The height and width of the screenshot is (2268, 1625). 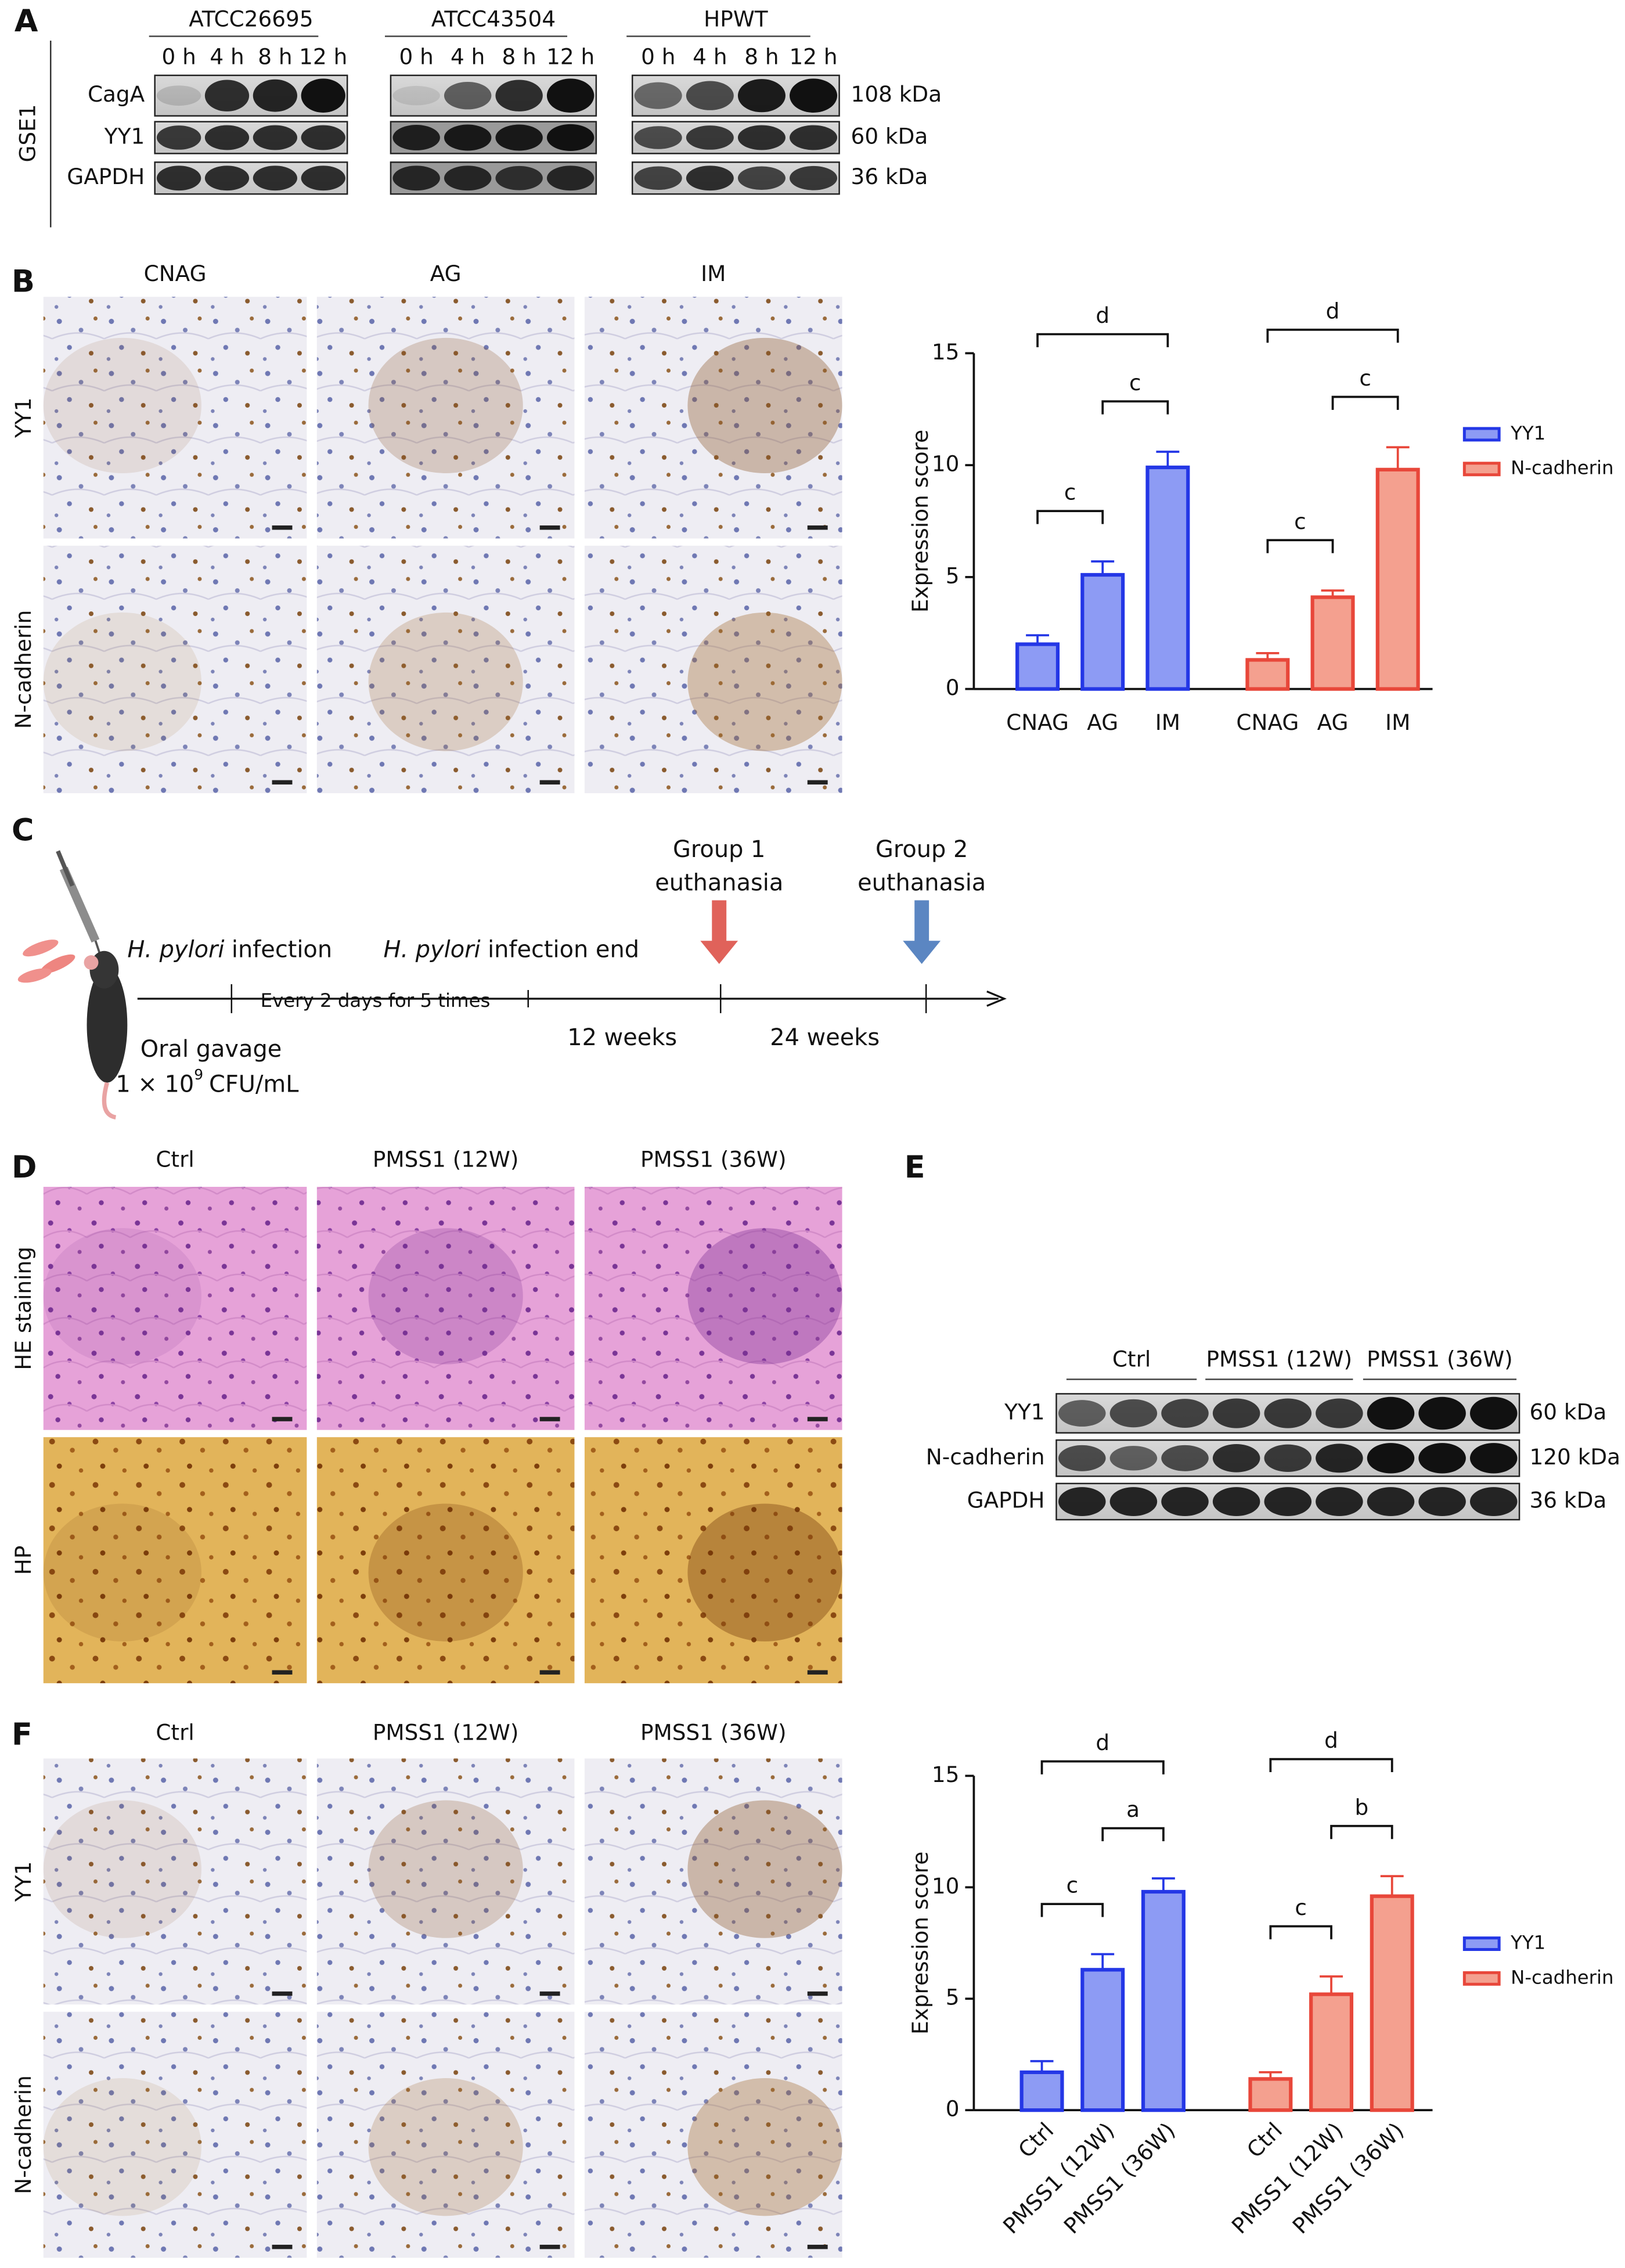 What do you see at coordinates (27, 21) in the screenshot?
I see `panel-letter: A` at bounding box center [27, 21].